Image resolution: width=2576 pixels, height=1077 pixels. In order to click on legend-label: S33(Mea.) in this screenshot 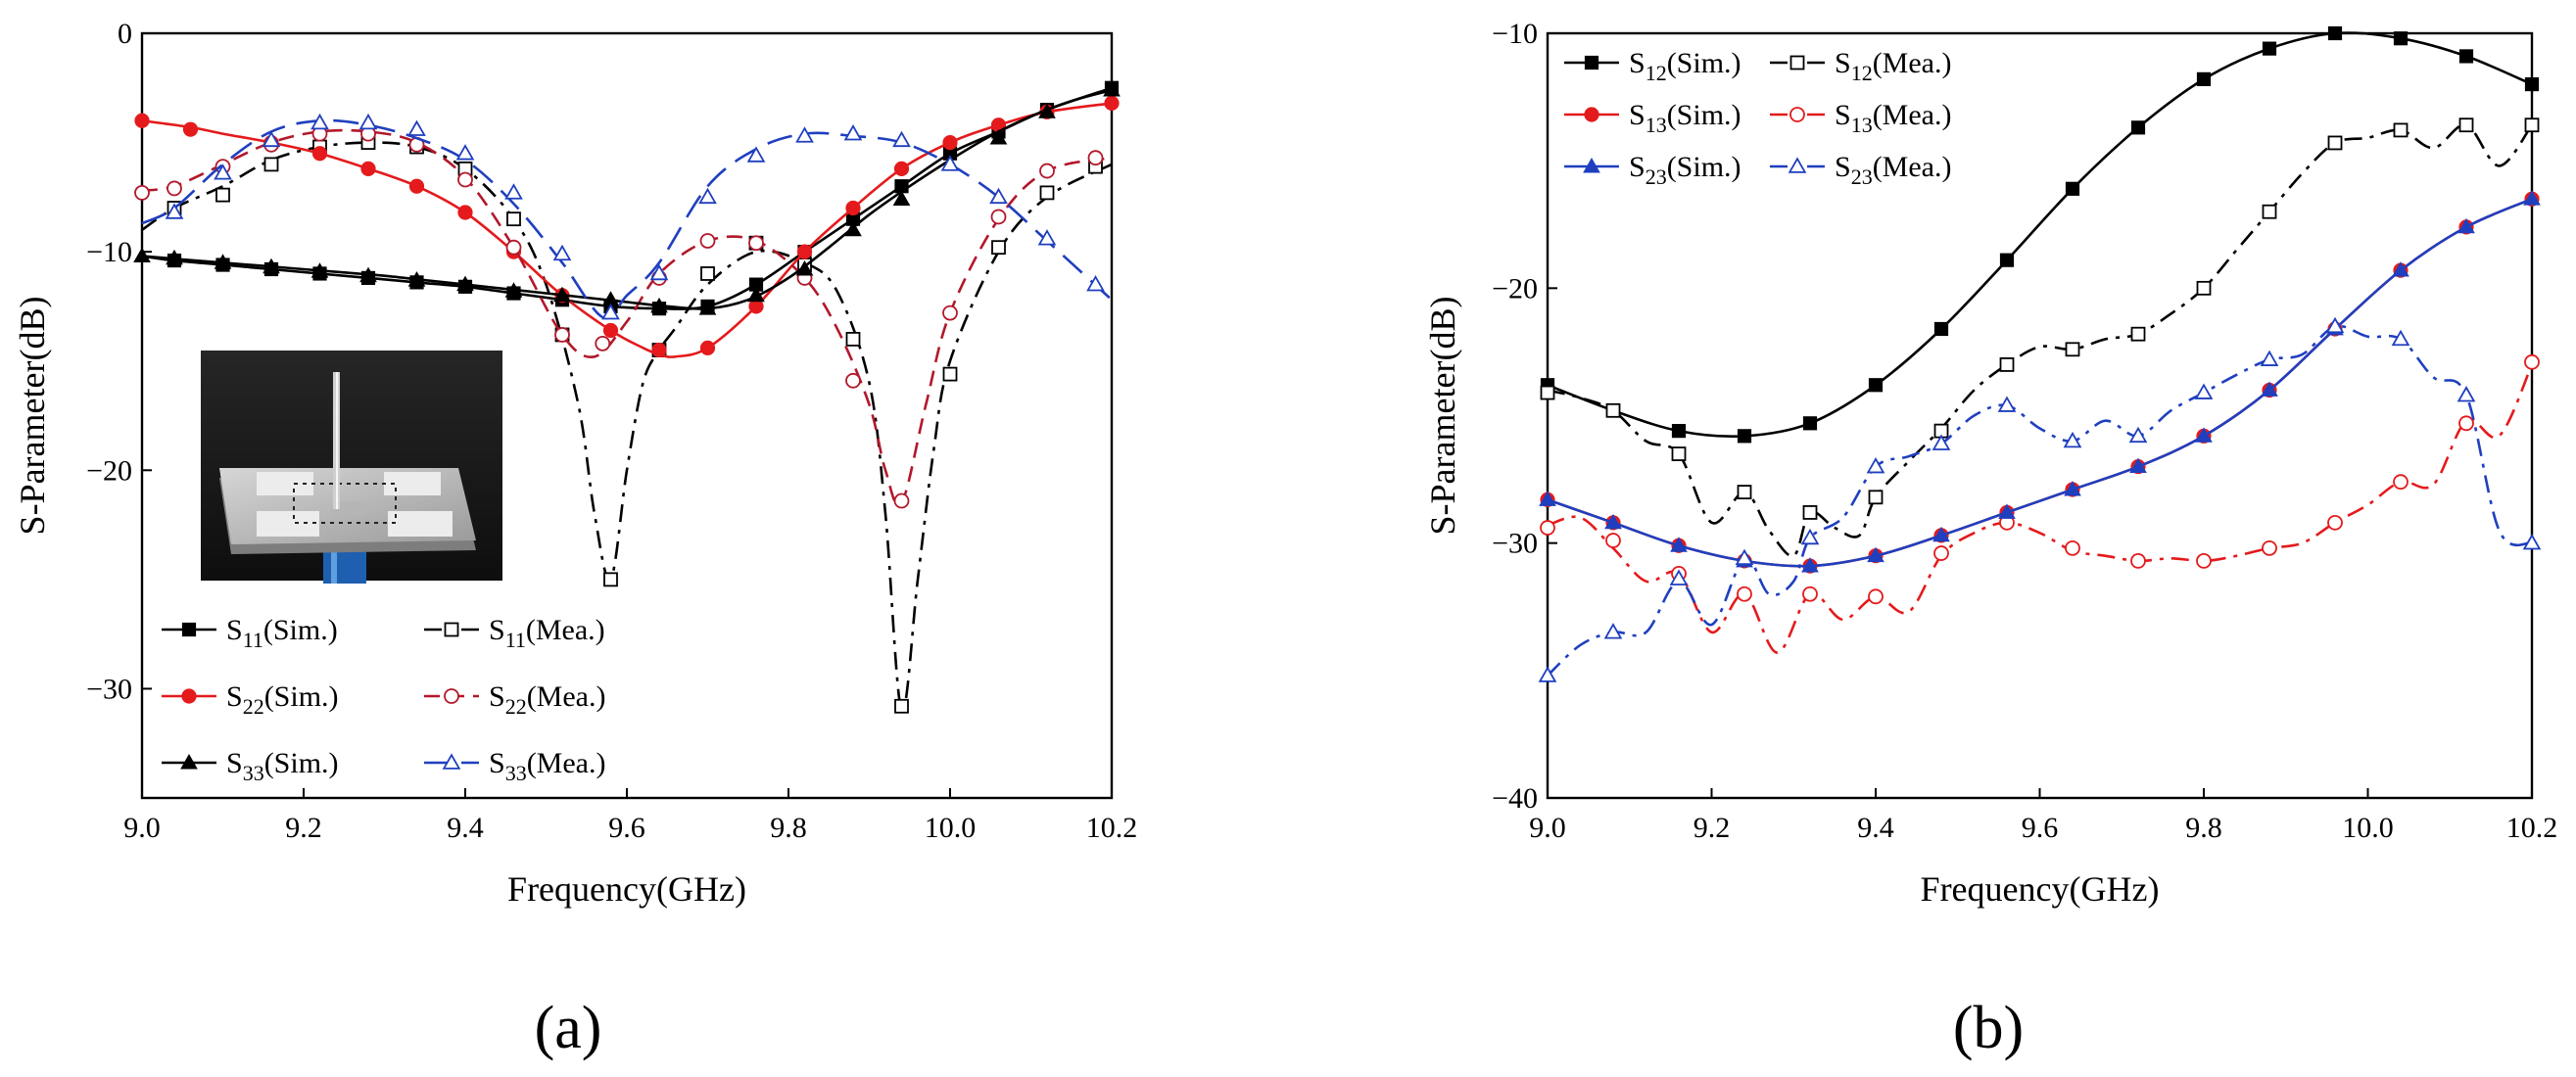, I will do `click(547, 766)`.